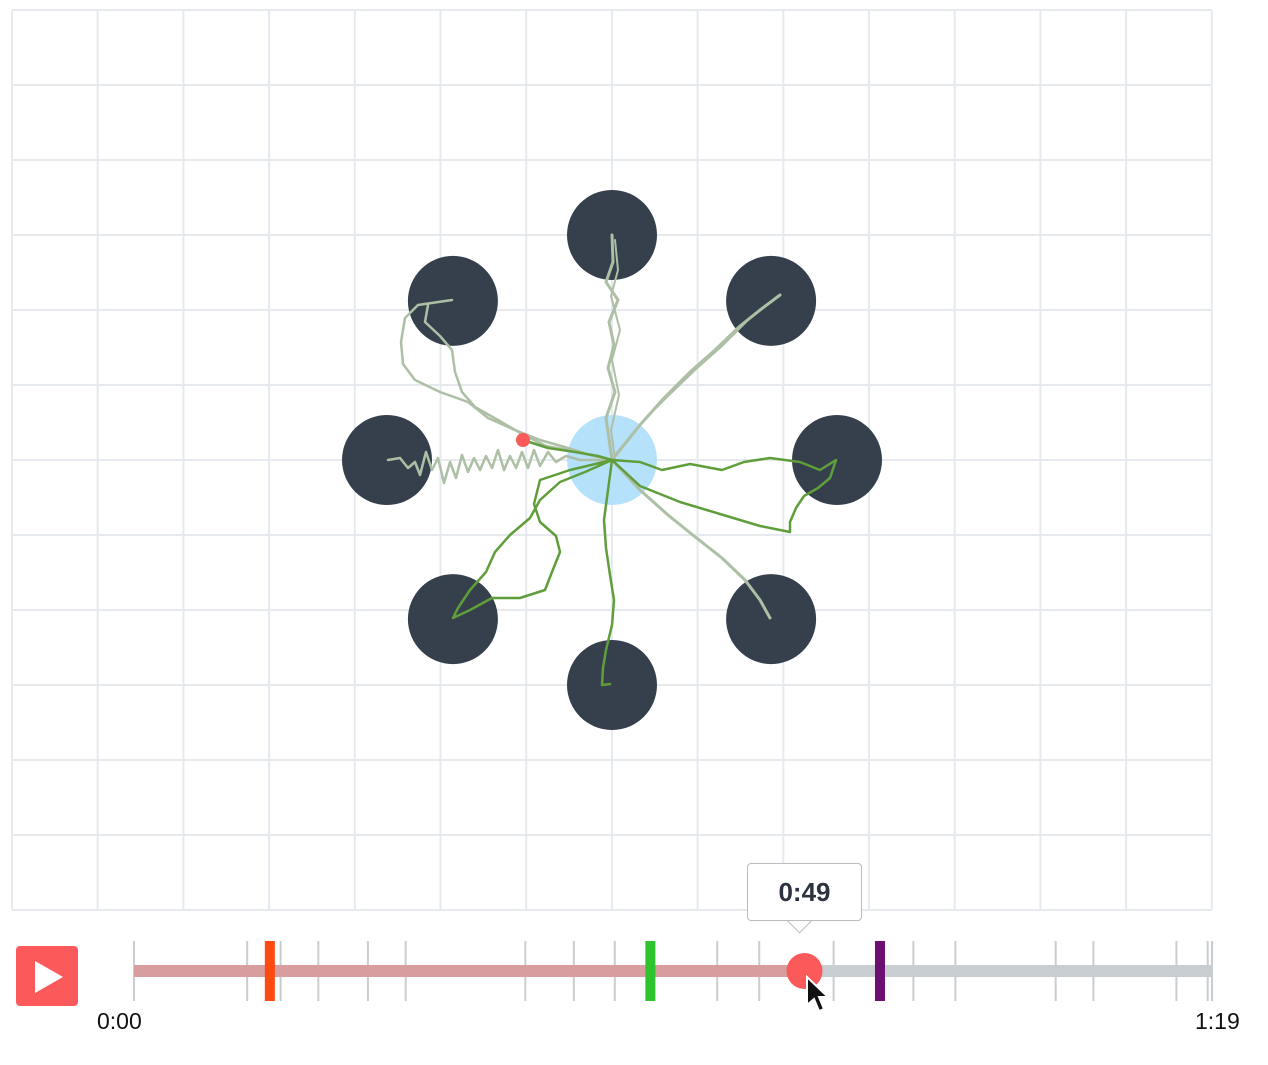 Image resolution: width=1268 pixels, height=1065 pixels. I want to click on marker-green, so click(650, 971).